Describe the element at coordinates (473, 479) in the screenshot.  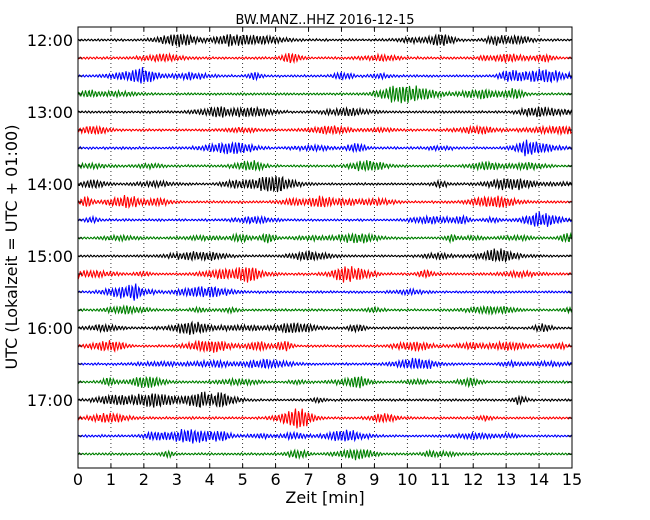
I see `x-tick-label: 12` at that location.